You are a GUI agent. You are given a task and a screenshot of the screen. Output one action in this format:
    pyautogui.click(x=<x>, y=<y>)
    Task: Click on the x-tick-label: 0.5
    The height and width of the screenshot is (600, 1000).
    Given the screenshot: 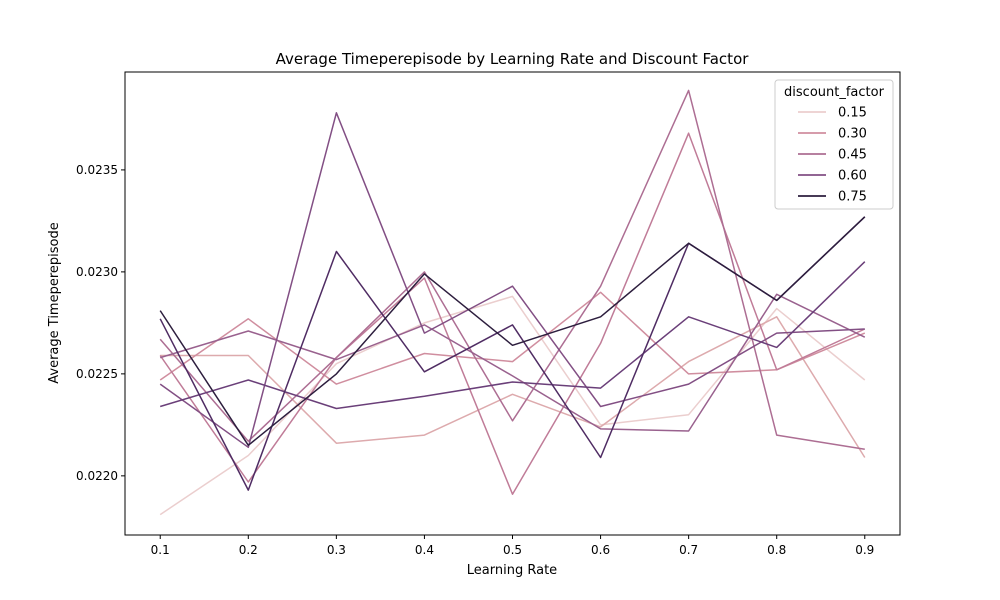 What is the action you would take?
    pyautogui.click(x=512, y=550)
    